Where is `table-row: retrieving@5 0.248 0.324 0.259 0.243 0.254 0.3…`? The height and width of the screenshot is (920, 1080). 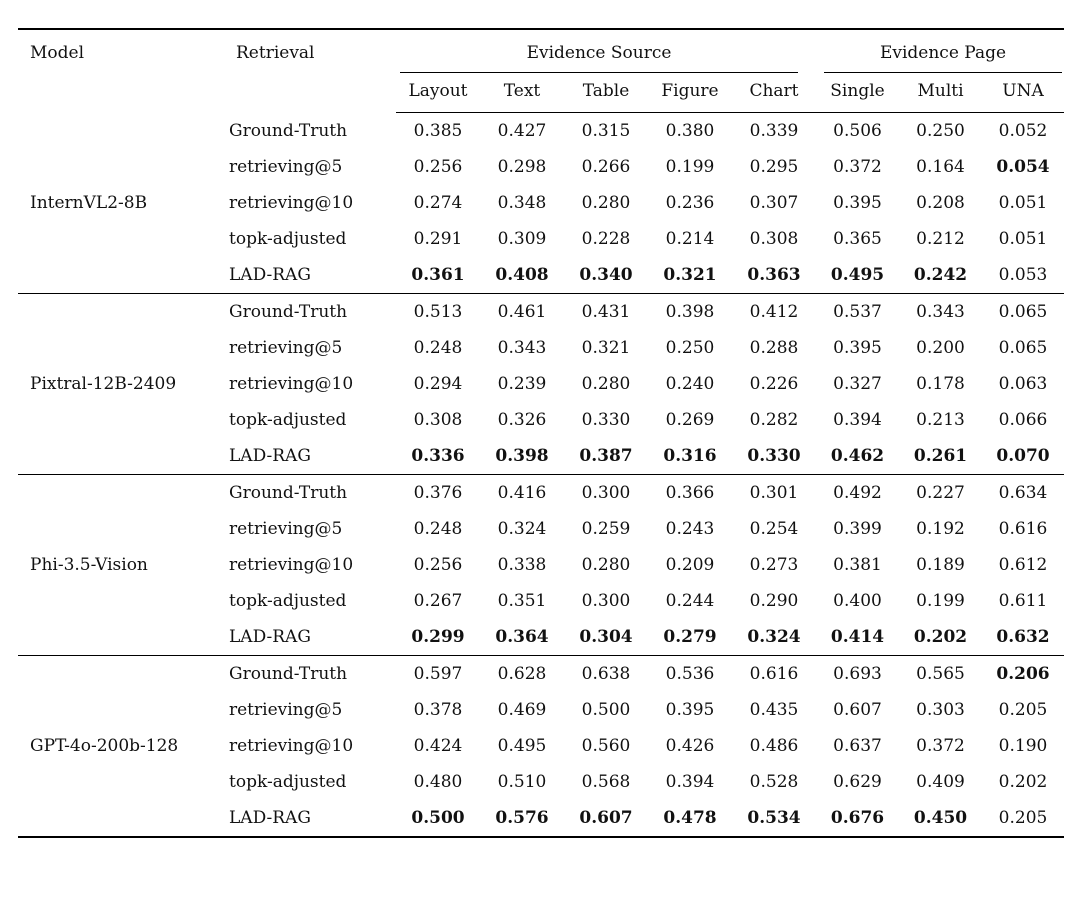
table-row: retrieving@5 0.248 0.324 0.259 0.243 0.254 0.3… is located at coordinates (541, 529).